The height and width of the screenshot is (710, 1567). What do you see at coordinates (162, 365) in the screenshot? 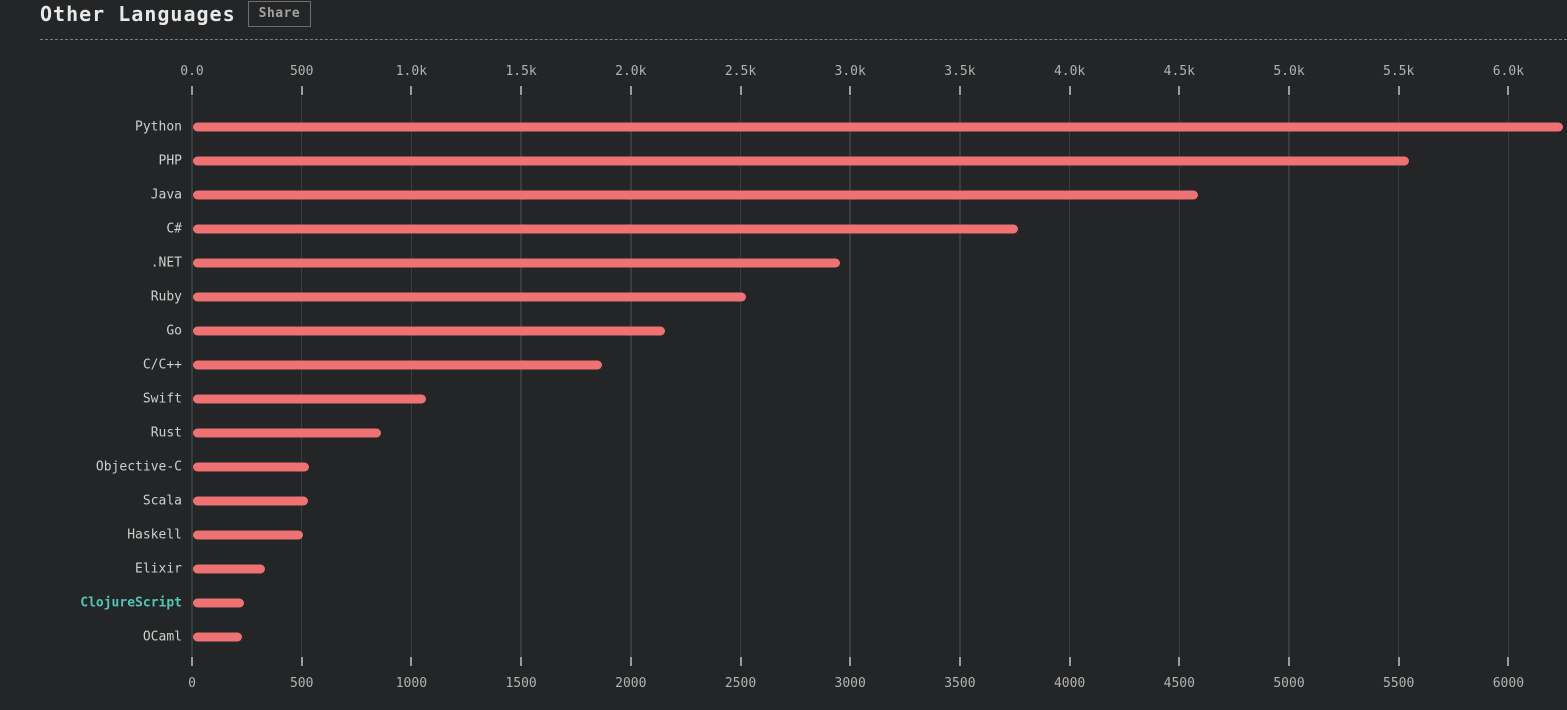
I see `category-label-c-c-: C/C++` at bounding box center [162, 365].